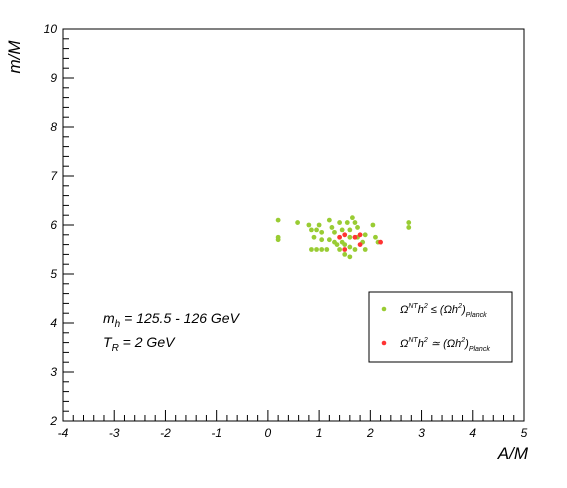 Image resolution: width=567 pixels, height=488 pixels. Describe the element at coordinates (68, 225) in the screenshot. I see `y-axis-ticks` at that location.